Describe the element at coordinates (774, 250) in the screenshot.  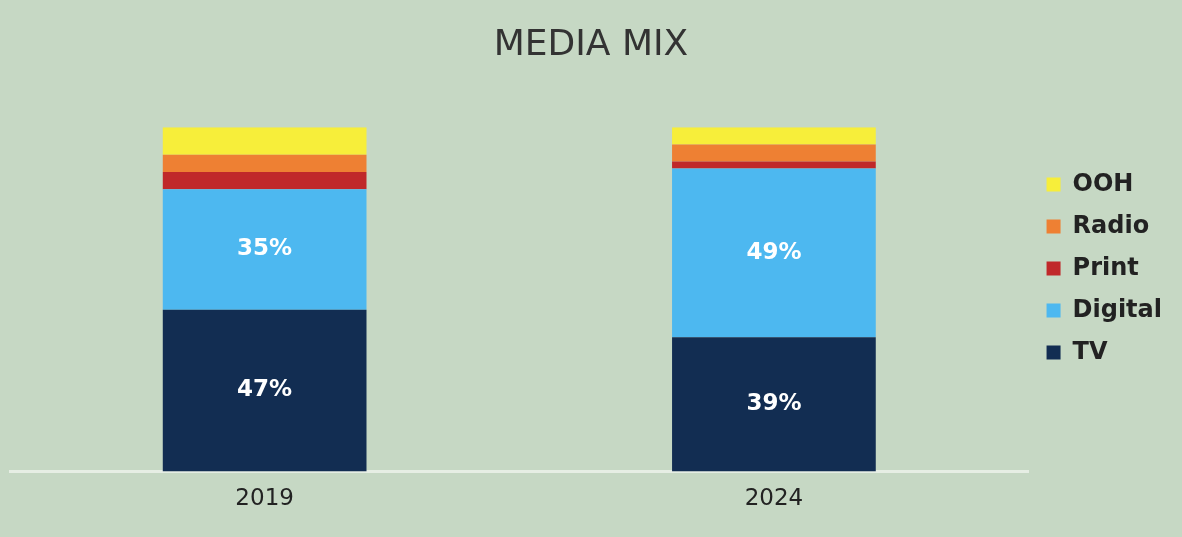
I see `data-label: 49%` at that location.